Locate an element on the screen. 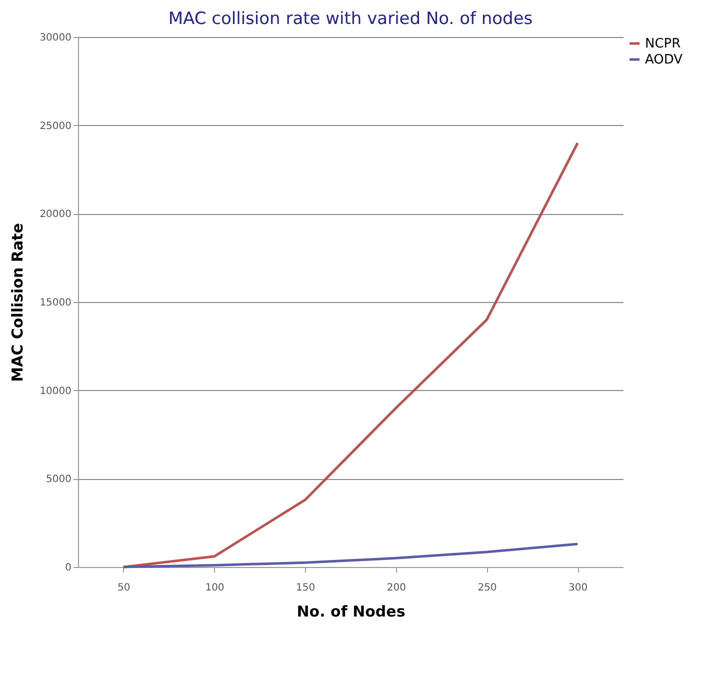 The image size is (714, 686). x-tick-label: 150 is located at coordinates (306, 588).